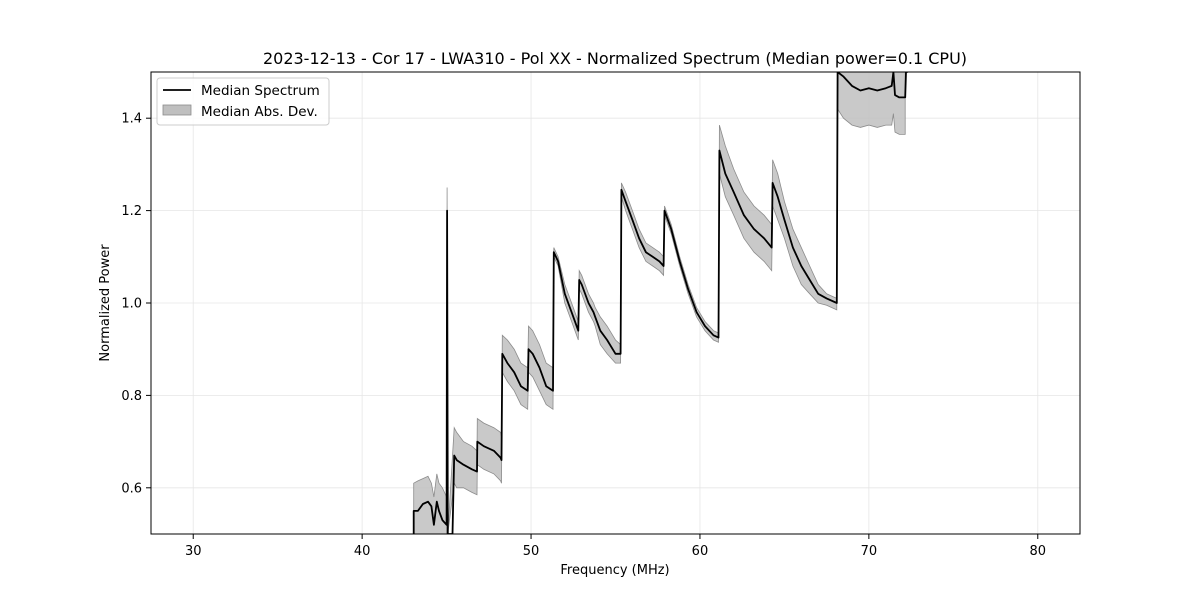  Describe the element at coordinates (531, 551) in the screenshot. I see `x-tick-label: 50` at that location.